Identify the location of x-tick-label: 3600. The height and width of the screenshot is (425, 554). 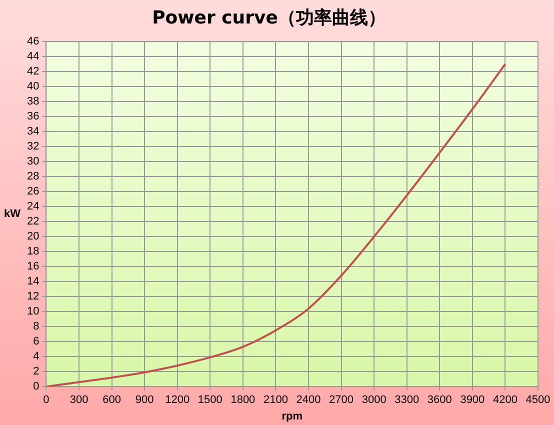
(439, 400).